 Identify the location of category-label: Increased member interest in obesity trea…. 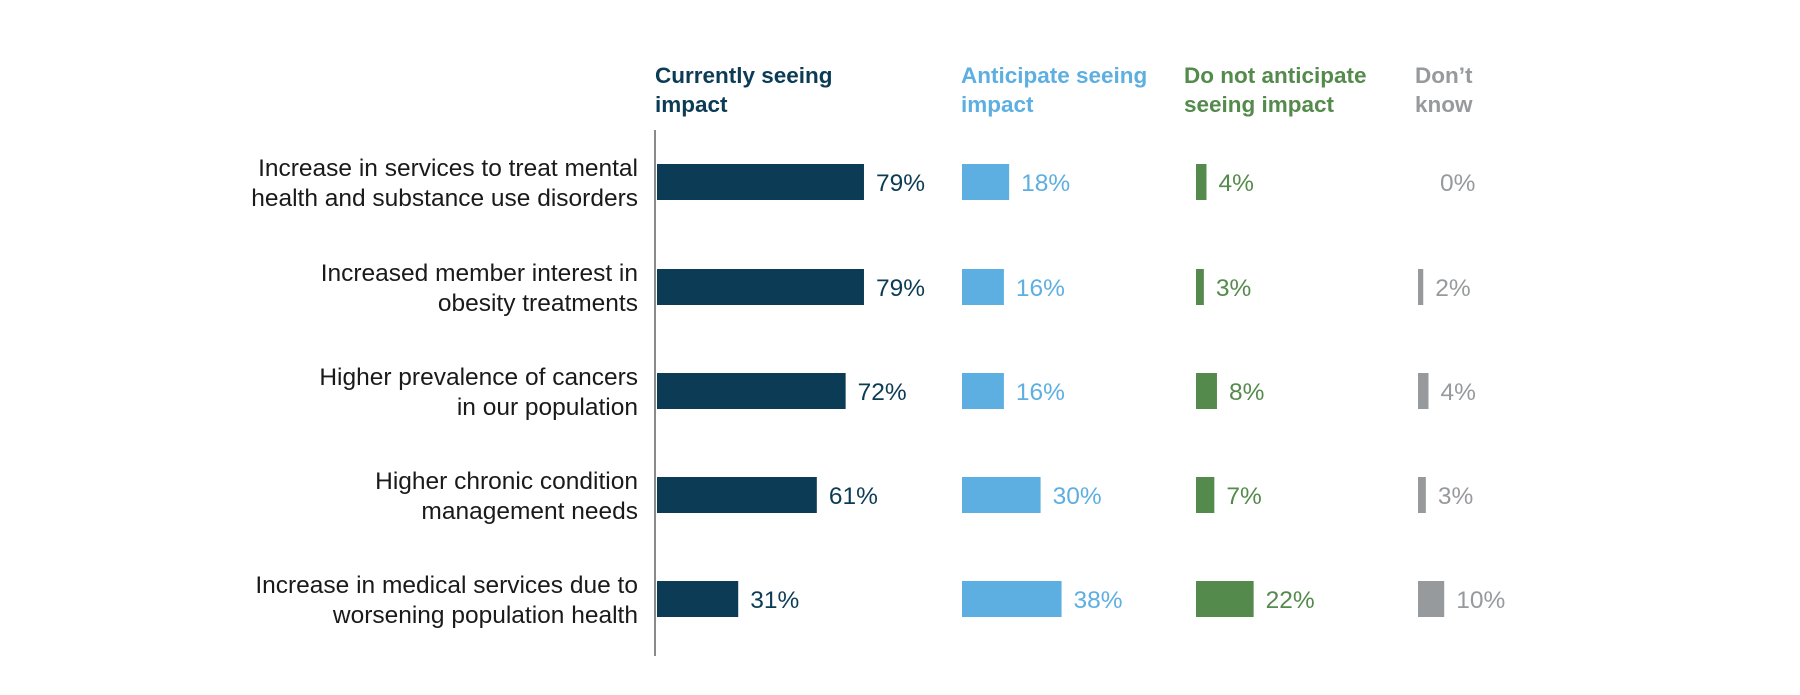
(479, 288).